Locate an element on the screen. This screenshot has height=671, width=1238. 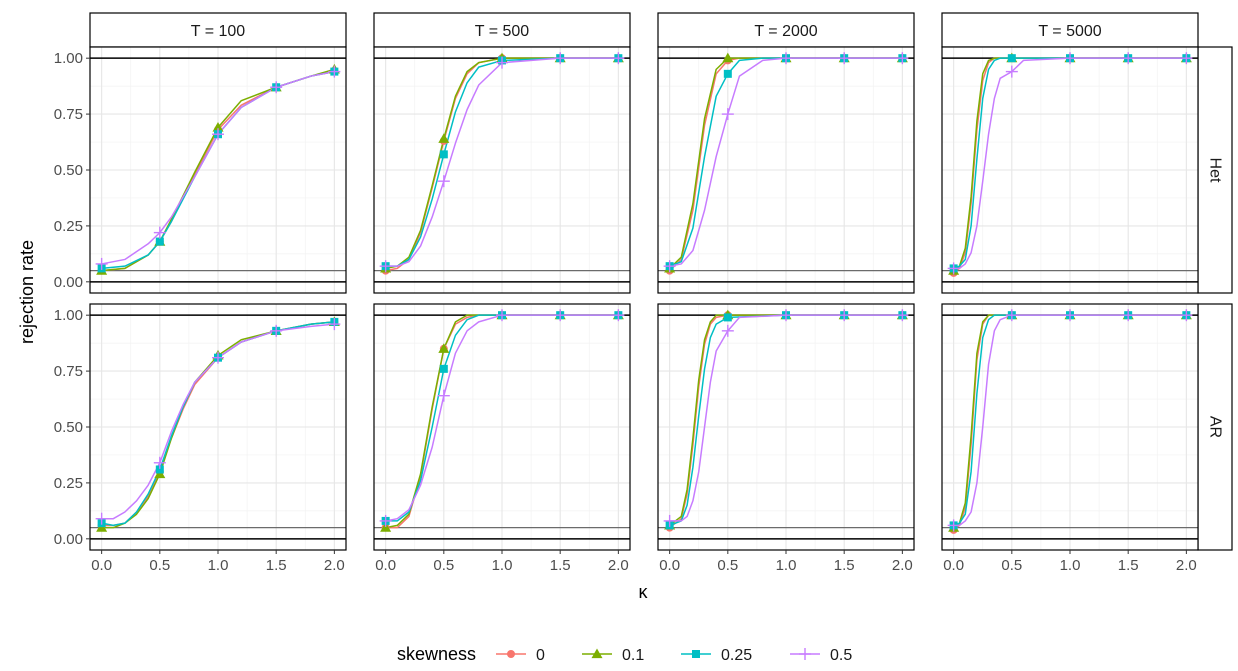
column-strip: T = 2000 is located at coordinates (786, 30).